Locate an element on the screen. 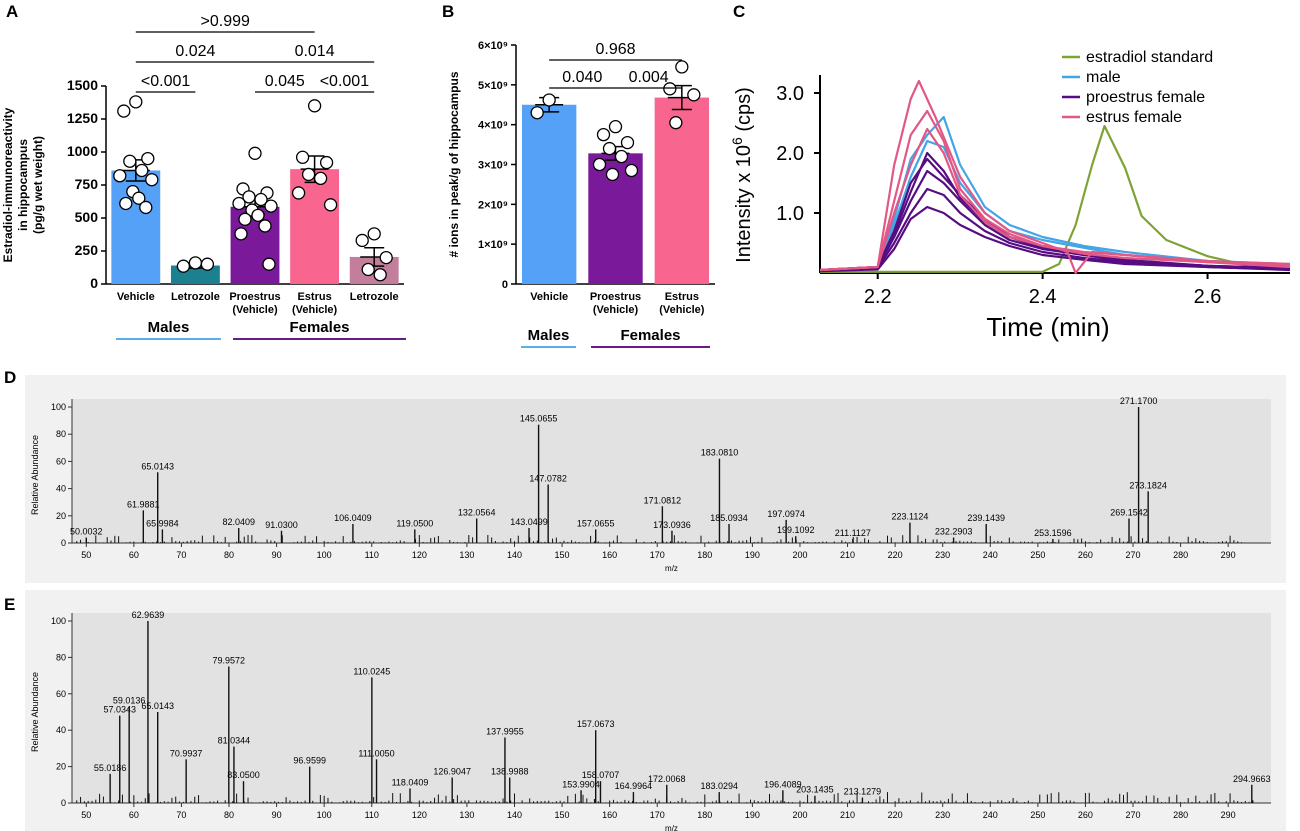  category-label: Vehicle is located at coordinates (549, 297).